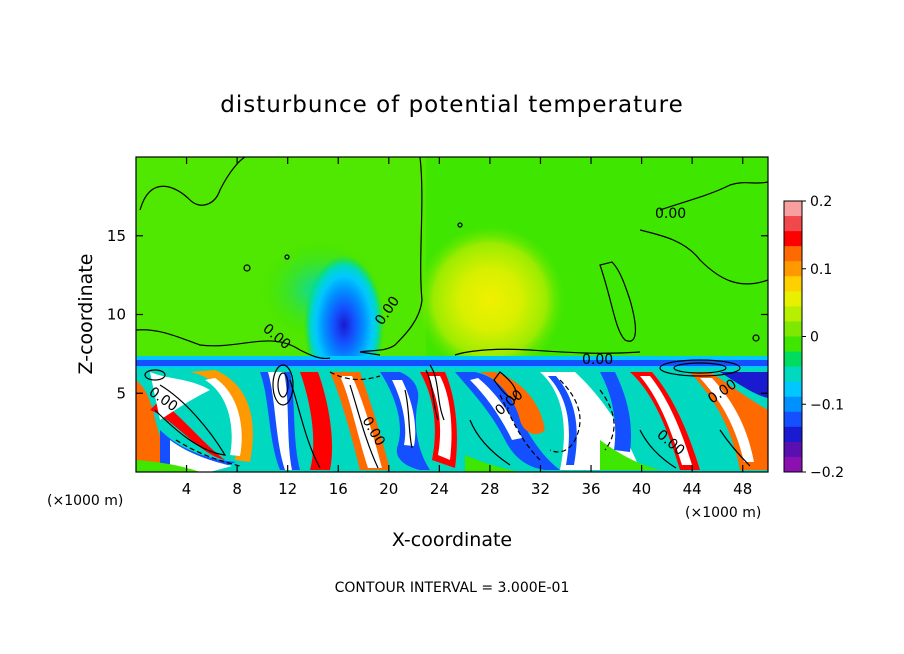 This screenshot has height=654, width=904. What do you see at coordinates (439, 489) in the screenshot?
I see `x-tick-label: 24` at bounding box center [439, 489].